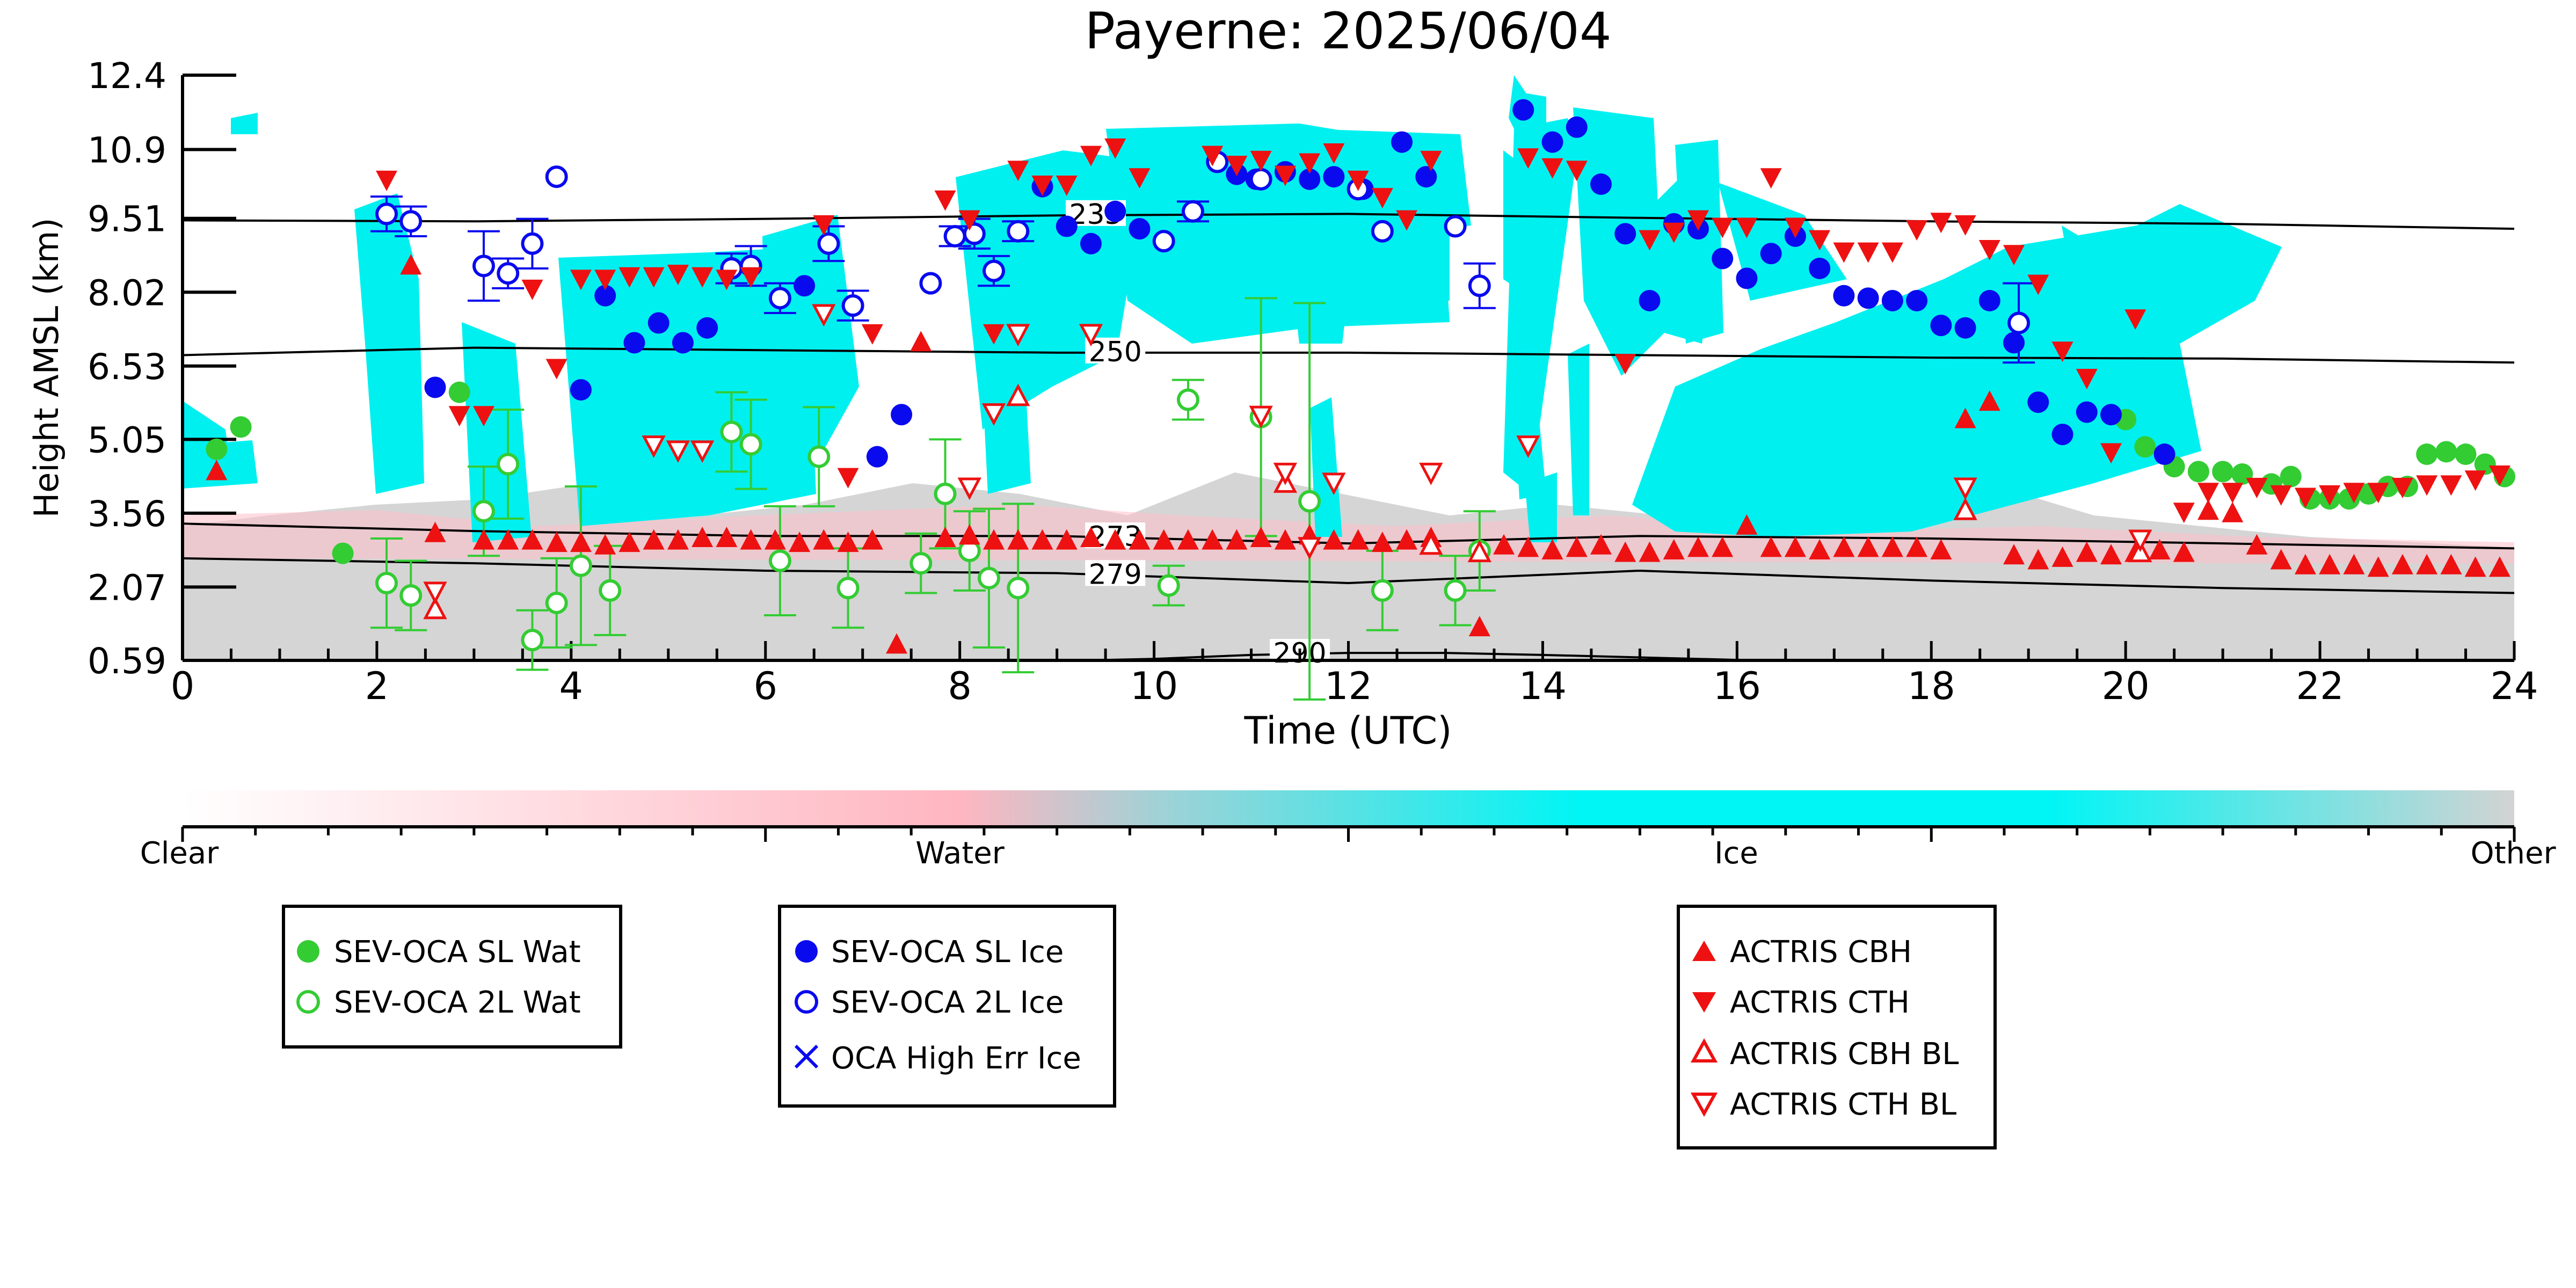 This screenshot has height=1288, width=2576. What do you see at coordinates (1348, 731) in the screenshot?
I see `x-axis-label: Time (UTC)` at bounding box center [1348, 731].